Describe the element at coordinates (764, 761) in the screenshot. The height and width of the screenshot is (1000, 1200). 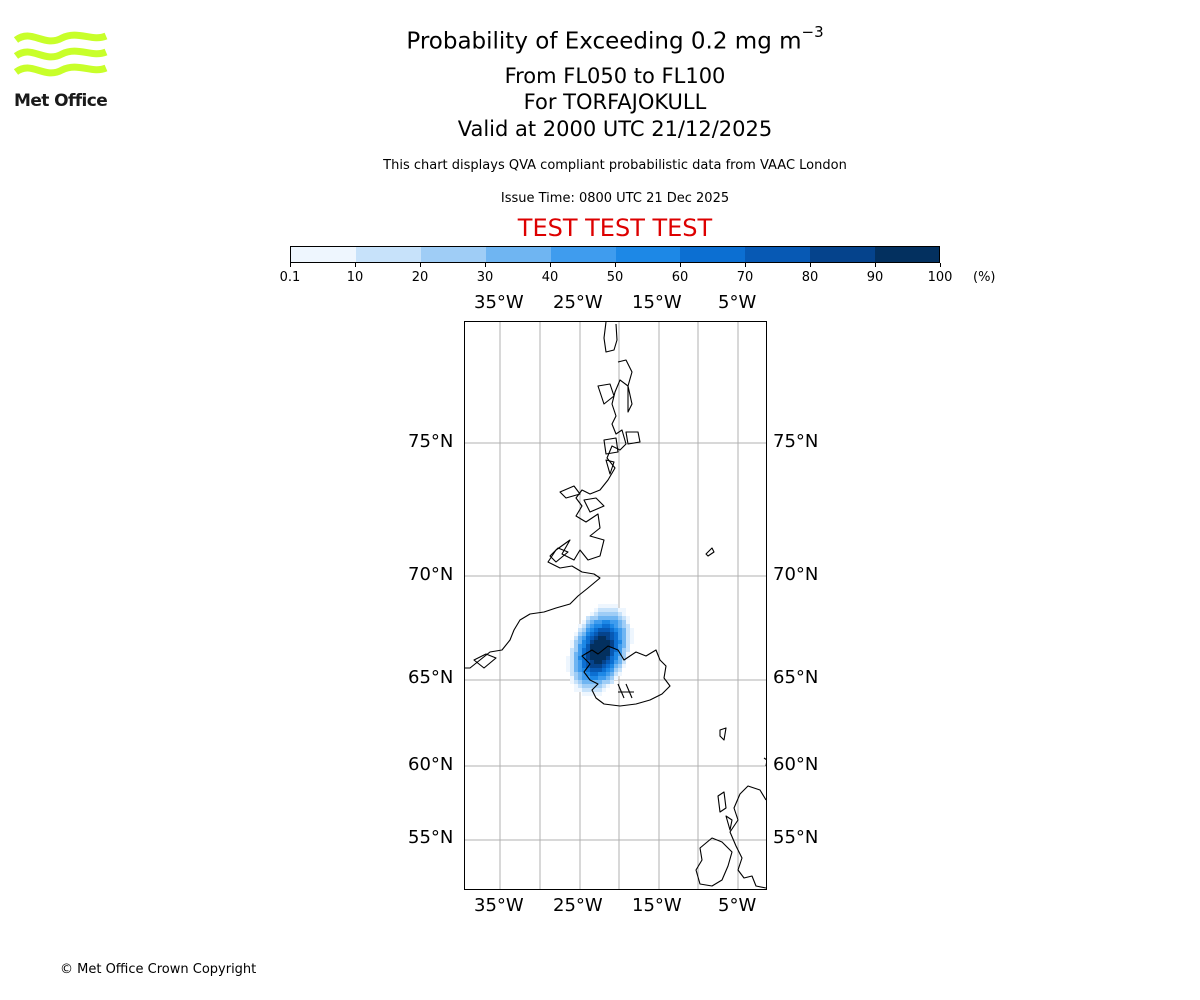
I see `shetland` at that location.